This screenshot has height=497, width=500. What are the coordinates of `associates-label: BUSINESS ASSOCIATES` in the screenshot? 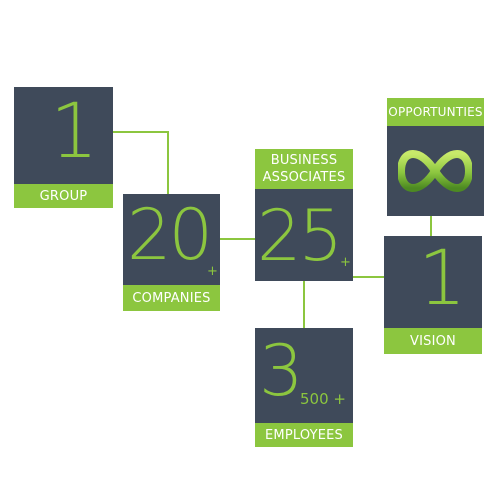 It's located at (304, 169).